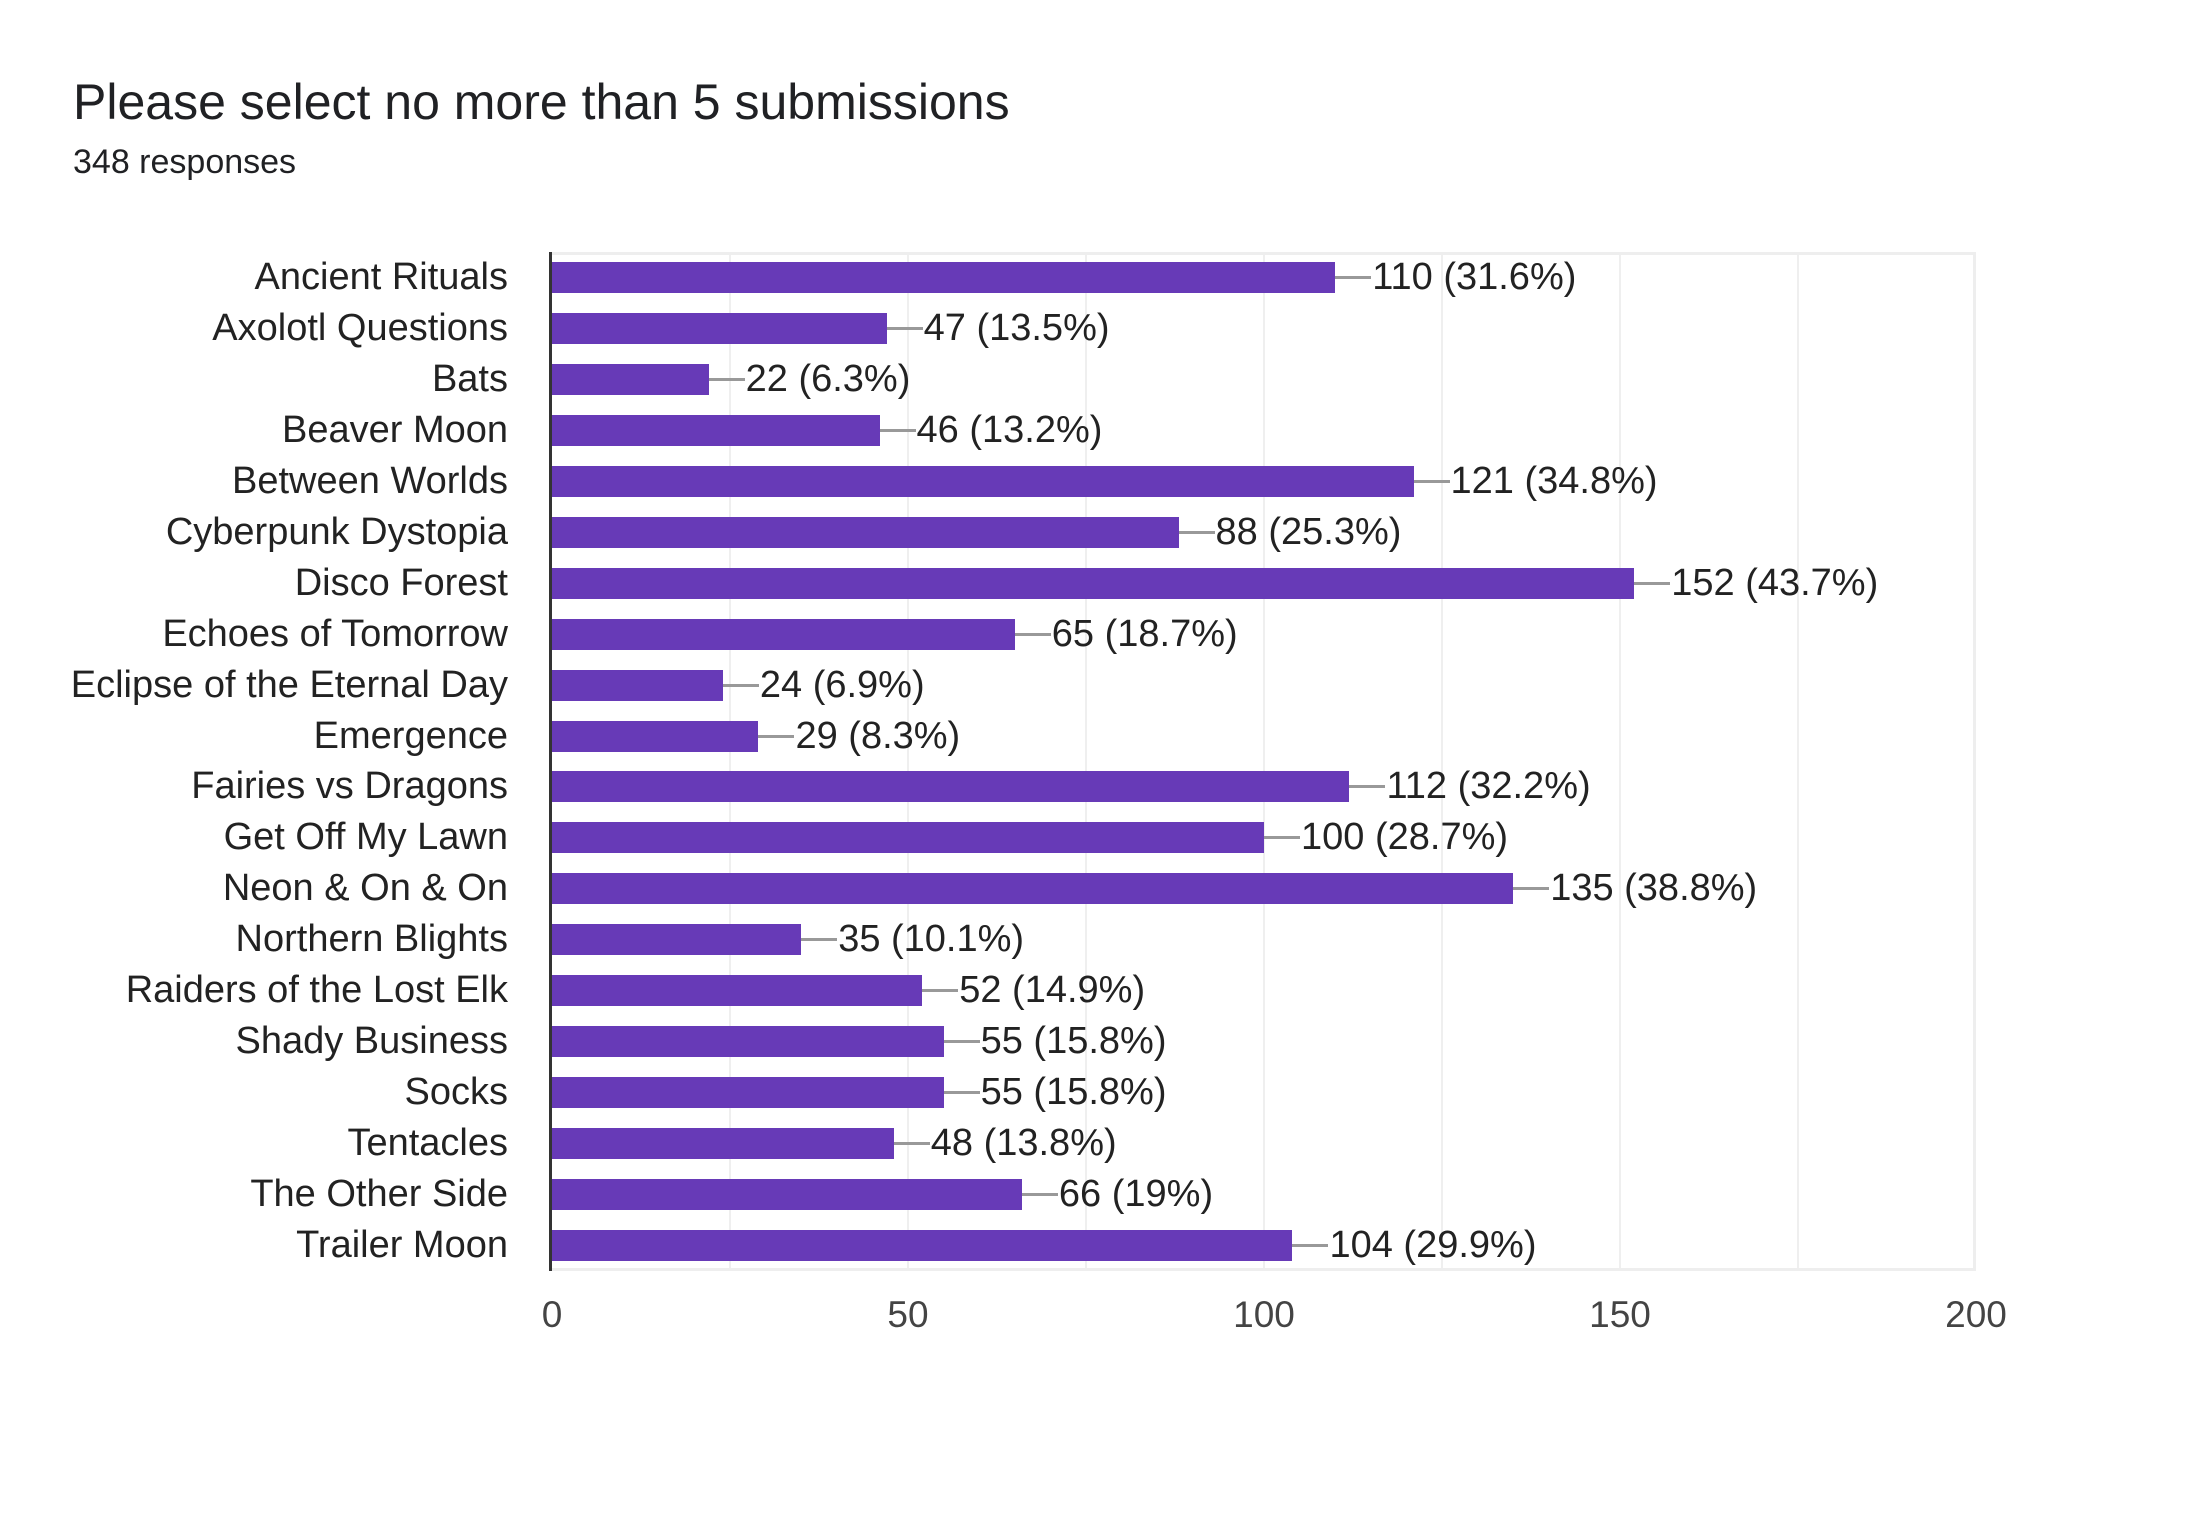  What do you see at coordinates (401, 582) in the screenshot?
I see `category-label: Disco Forest` at bounding box center [401, 582].